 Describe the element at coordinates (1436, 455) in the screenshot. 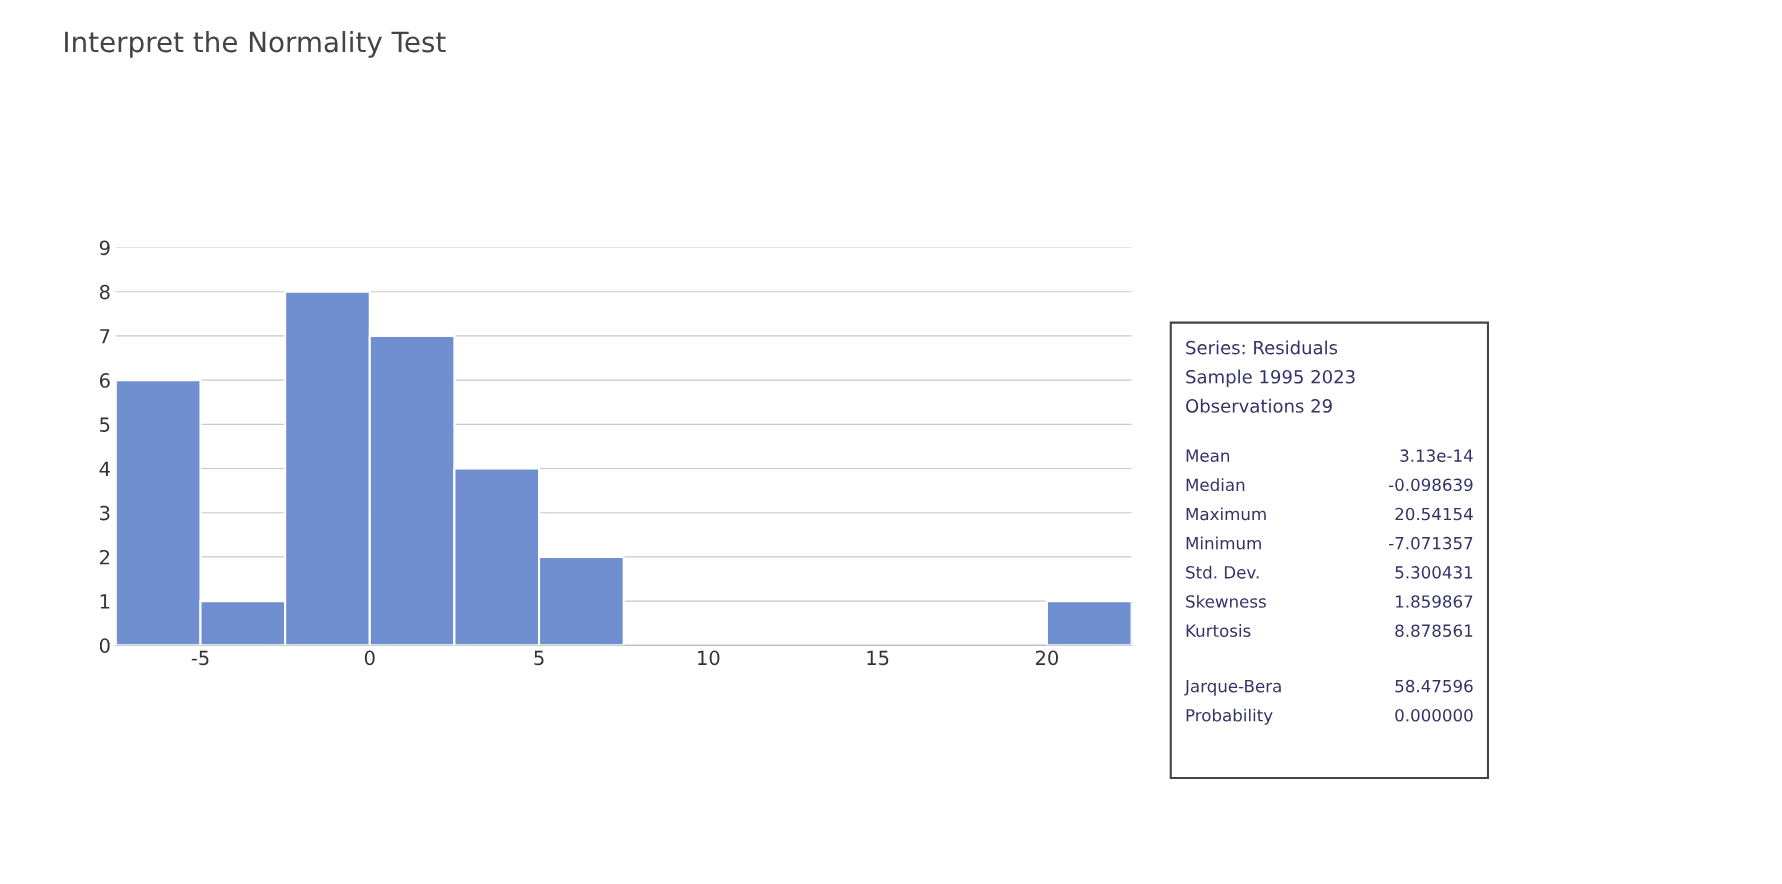

I see `text: 3.13e-14` at that location.